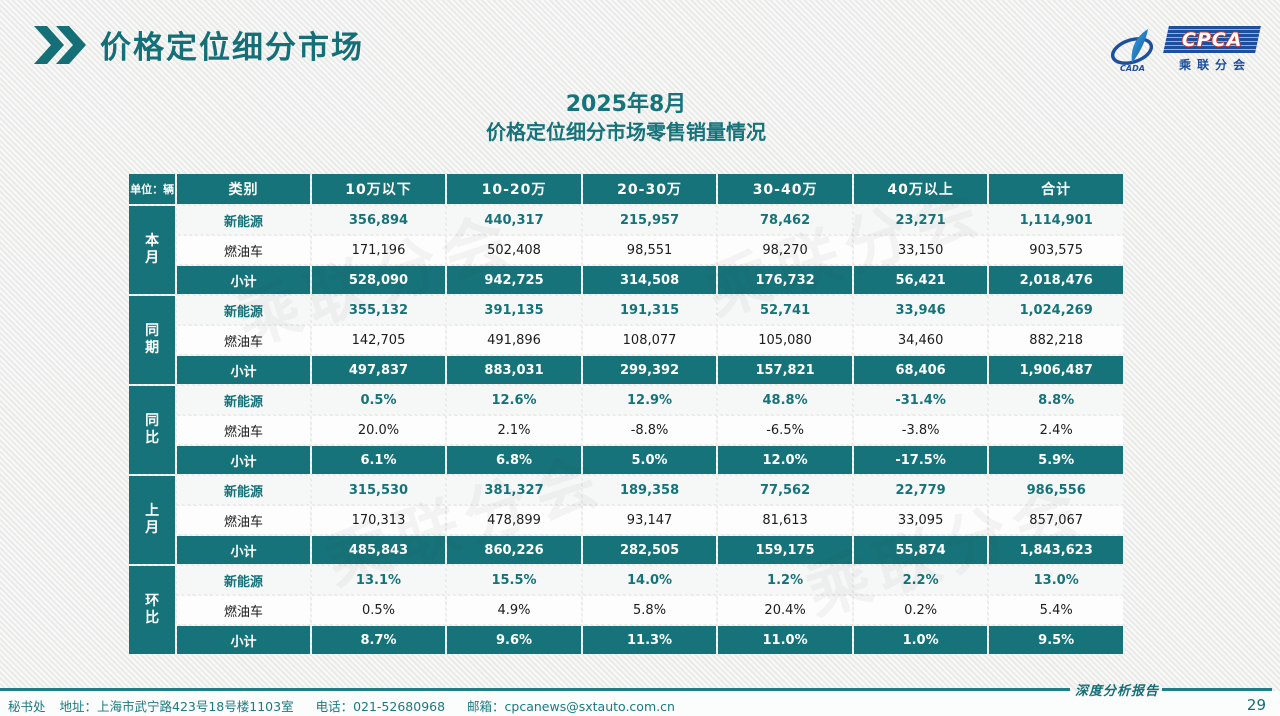  What do you see at coordinates (626, 132) in the screenshot?
I see `report-title-line2: 价格定位细分市场零售销量情况` at bounding box center [626, 132].